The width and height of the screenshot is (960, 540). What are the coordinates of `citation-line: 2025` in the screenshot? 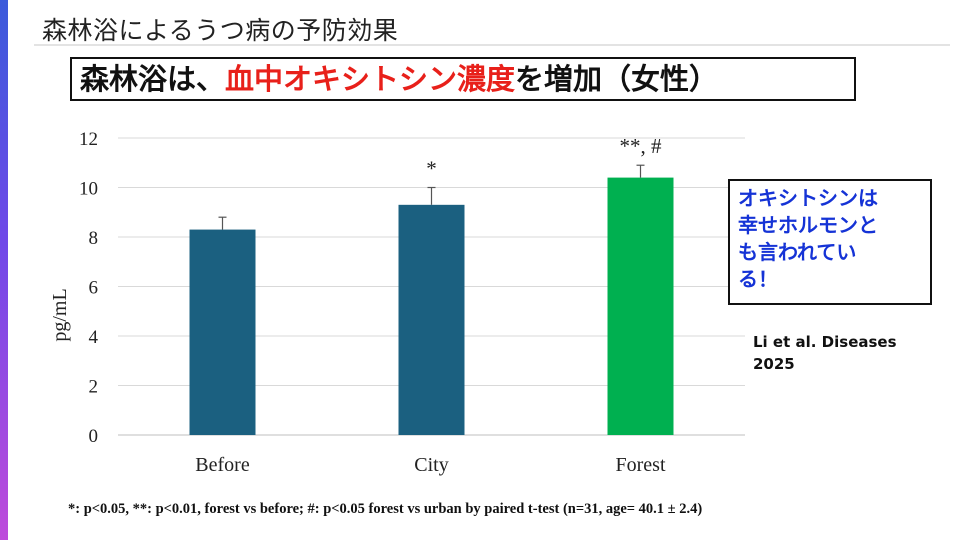 It's located at (774, 364).